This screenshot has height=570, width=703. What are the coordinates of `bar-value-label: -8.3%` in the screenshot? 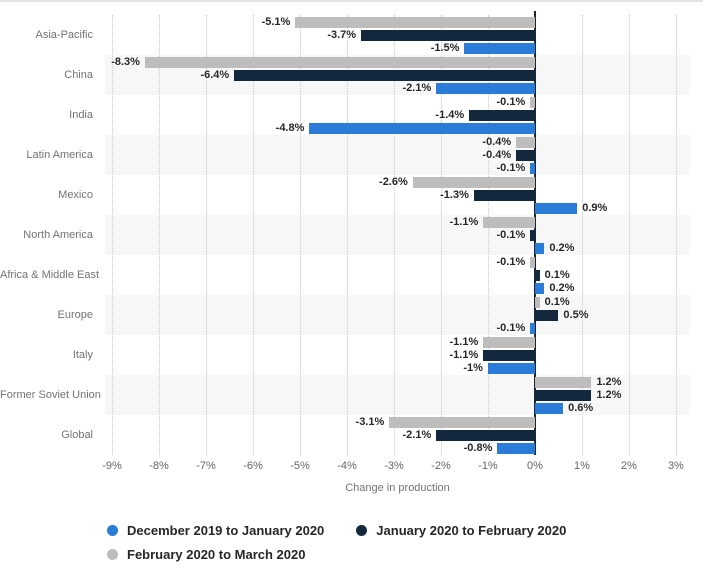 It's located at (125, 62).